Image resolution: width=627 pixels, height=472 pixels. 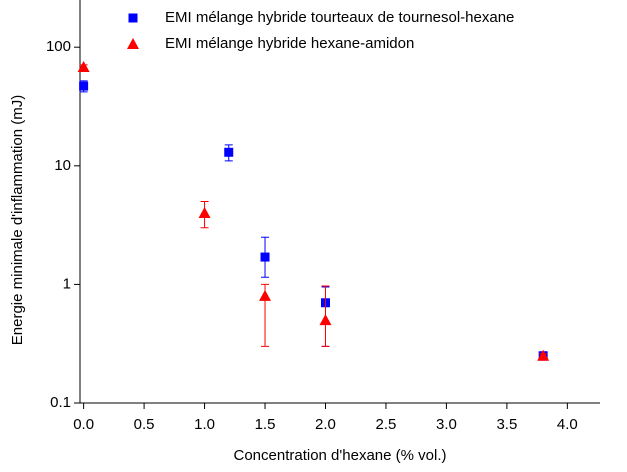 What do you see at coordinates (265, 424) in the screenshot?
I see `x-tick-label: 1.5` at bounding box center [265, 424].